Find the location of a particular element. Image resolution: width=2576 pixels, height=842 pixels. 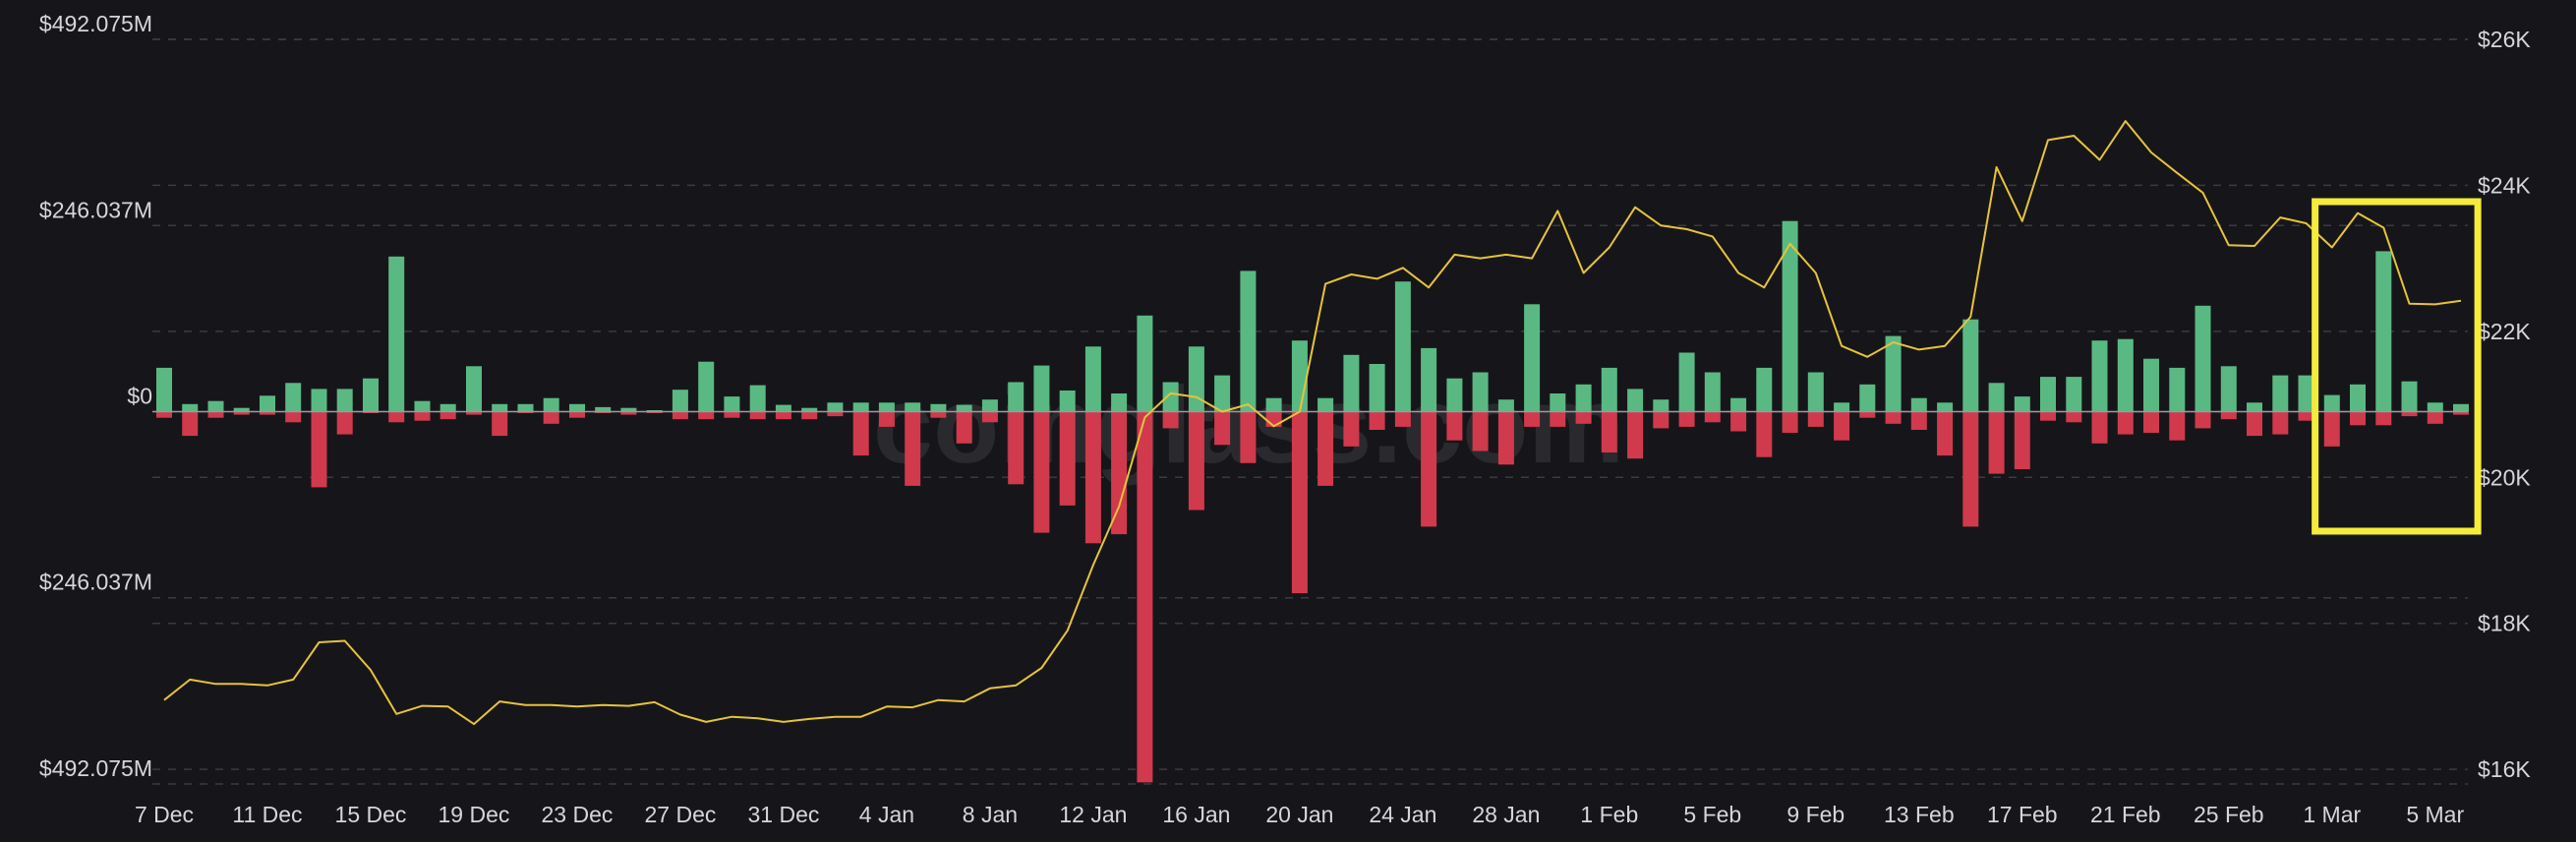

x-axis-tick-label: 27 Dec is located at coordinates (681, 814).